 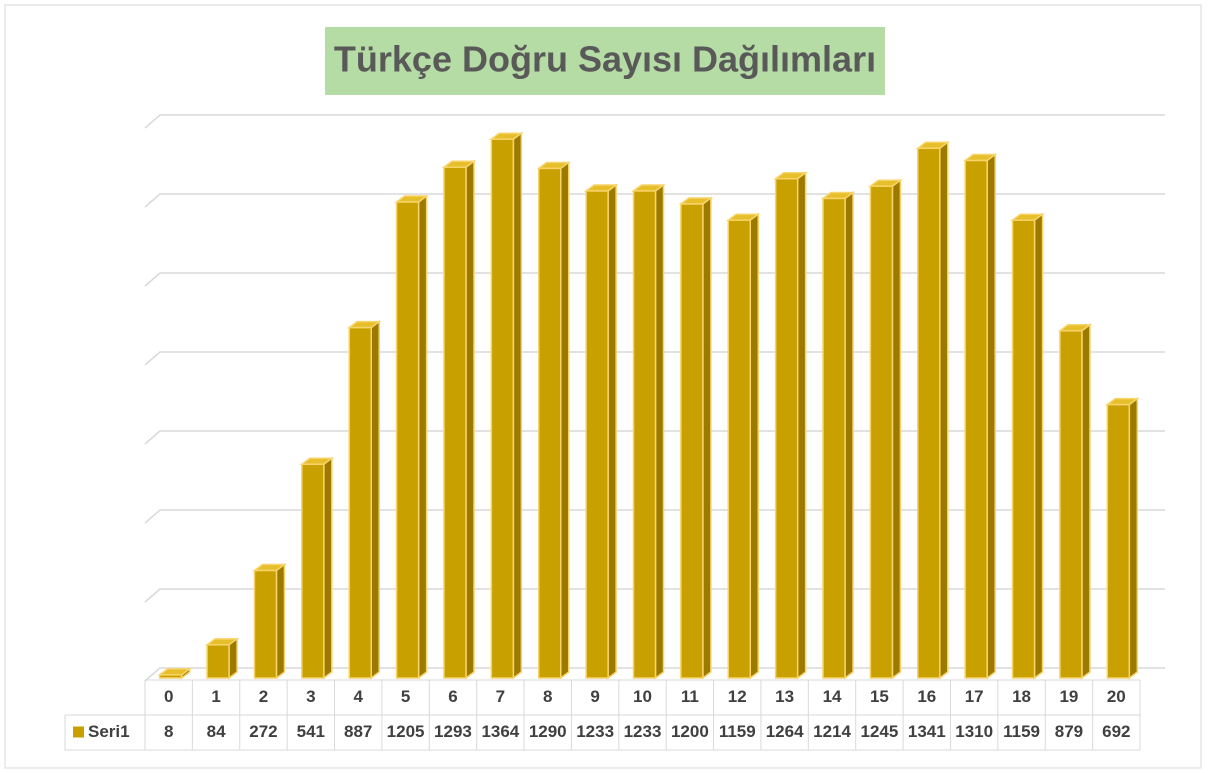 I want to click on x-tick-label: 16, so click(x=926, y=696).